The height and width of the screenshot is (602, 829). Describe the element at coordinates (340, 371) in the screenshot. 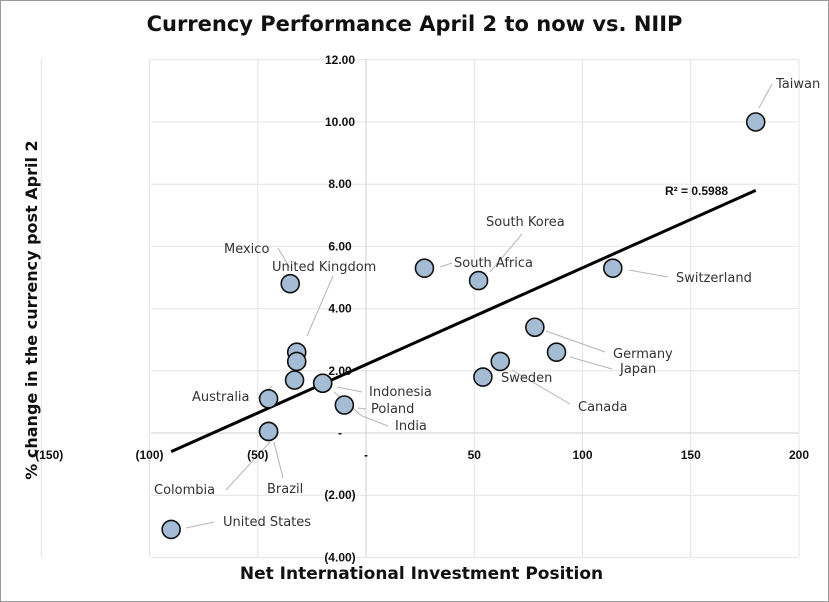

I see `y-tick-label: 2.00` at that location.